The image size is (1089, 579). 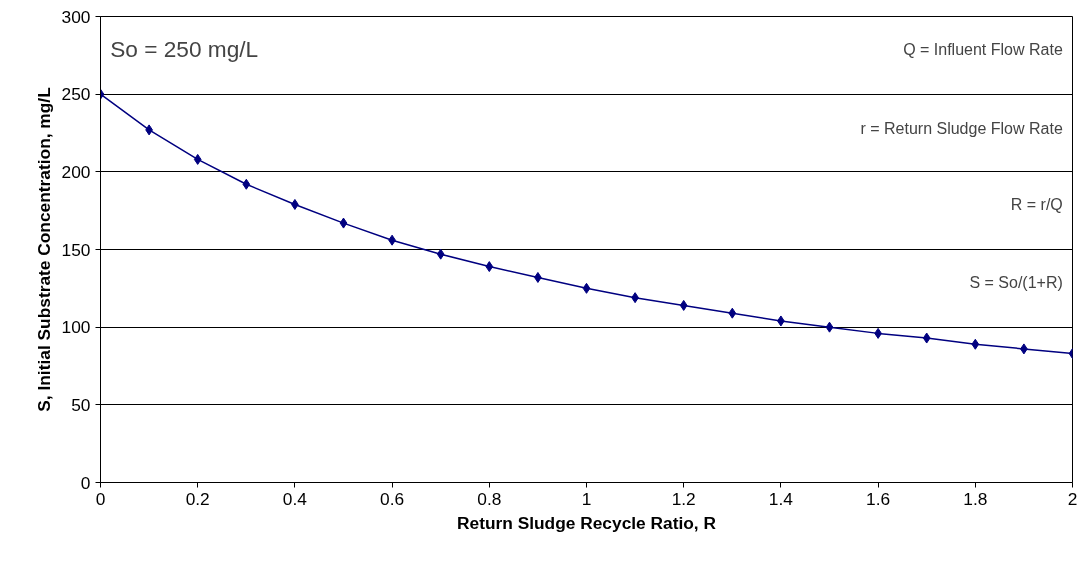 What do you see at coordinates (76, 171) in the screenshot?
I see `y-tick-label: 200` at bounding box center [76, 171].